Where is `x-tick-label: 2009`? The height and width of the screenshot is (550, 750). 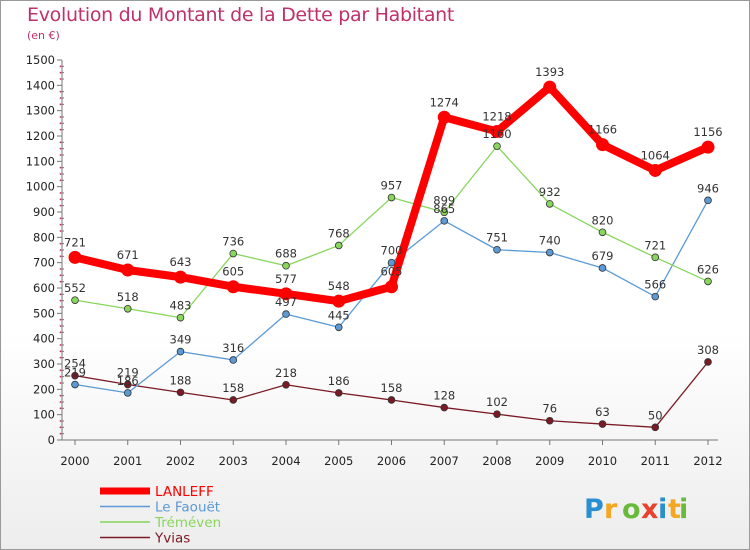
x-tick-label: 2009 is located at coordinates (549, 461).